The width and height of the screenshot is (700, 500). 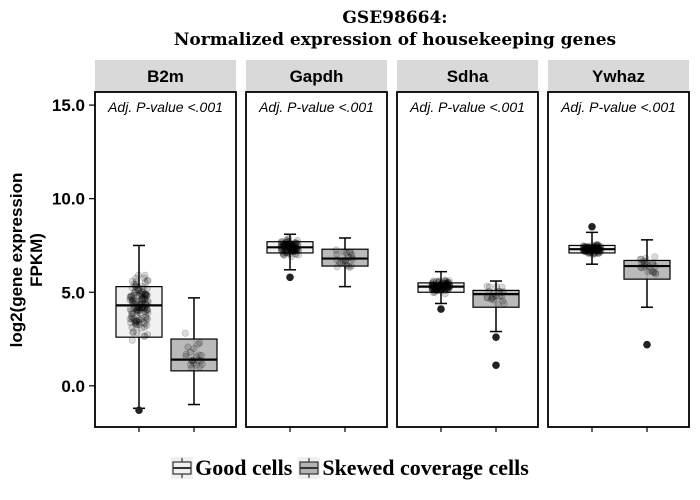 What do you see at coordinates (468, 76) in the screenshot?
I see `facet-strip-label: Sdha` at bounding box center [468, 76].